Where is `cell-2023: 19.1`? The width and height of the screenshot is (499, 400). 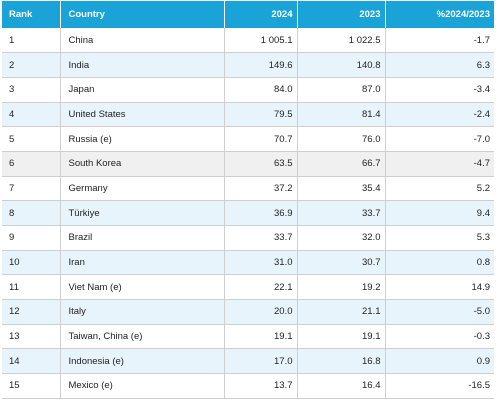 cell-2023: 19.1 is located at coordinates (341, 337).